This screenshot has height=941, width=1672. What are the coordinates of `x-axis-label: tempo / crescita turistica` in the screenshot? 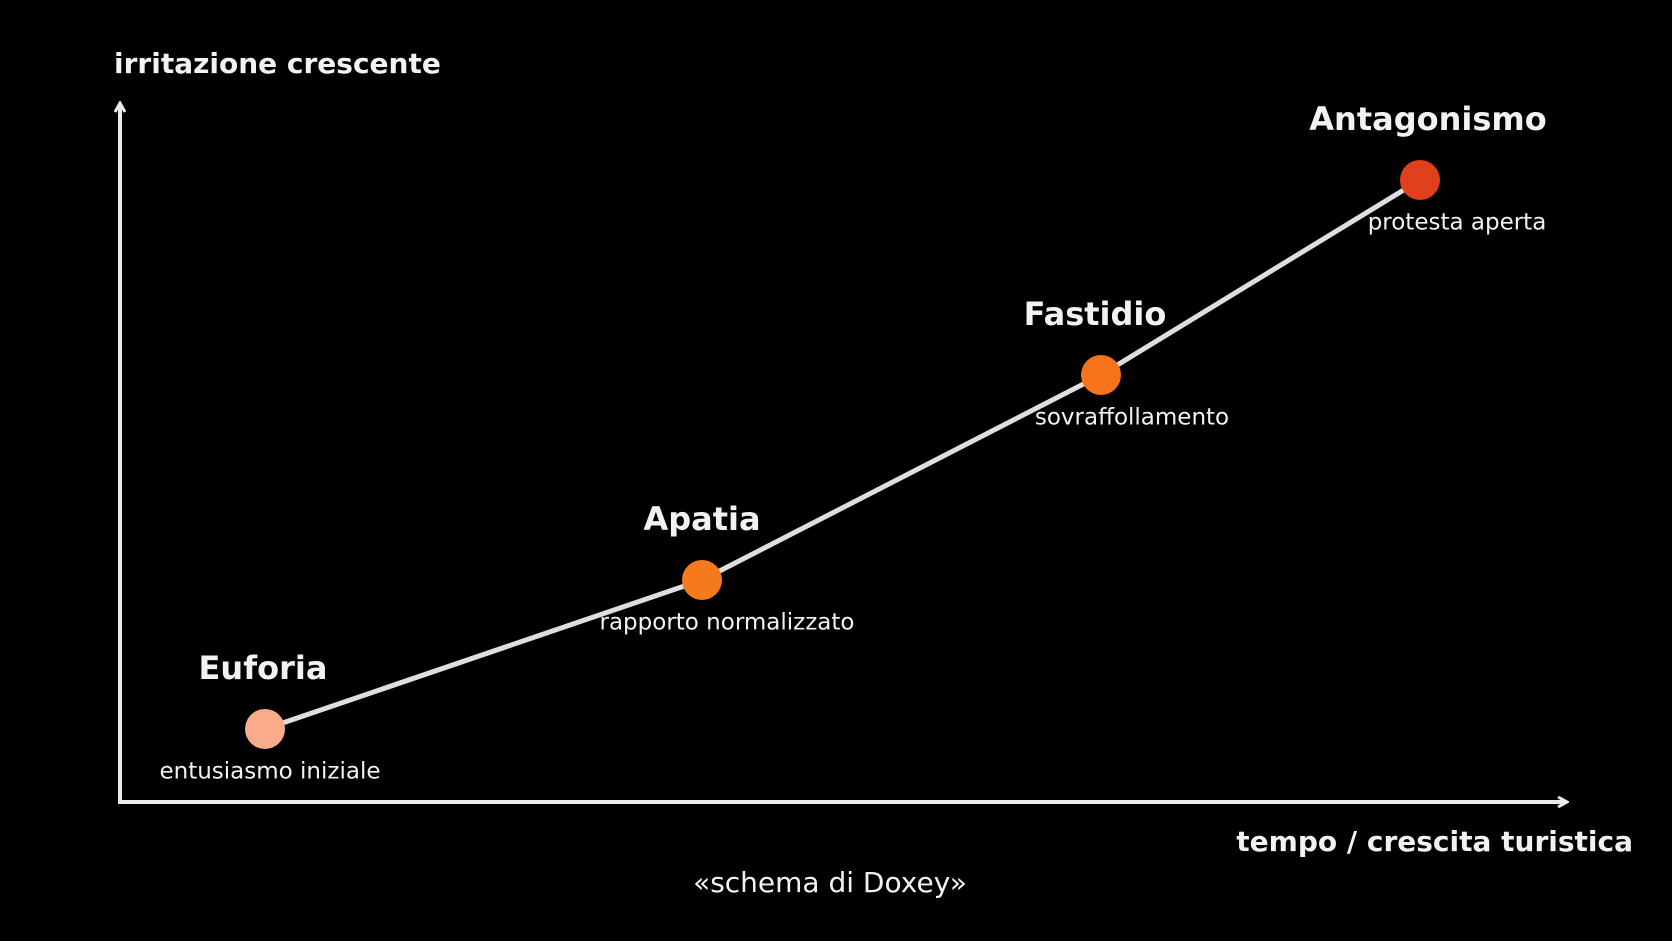 It's located at (1434, 841).